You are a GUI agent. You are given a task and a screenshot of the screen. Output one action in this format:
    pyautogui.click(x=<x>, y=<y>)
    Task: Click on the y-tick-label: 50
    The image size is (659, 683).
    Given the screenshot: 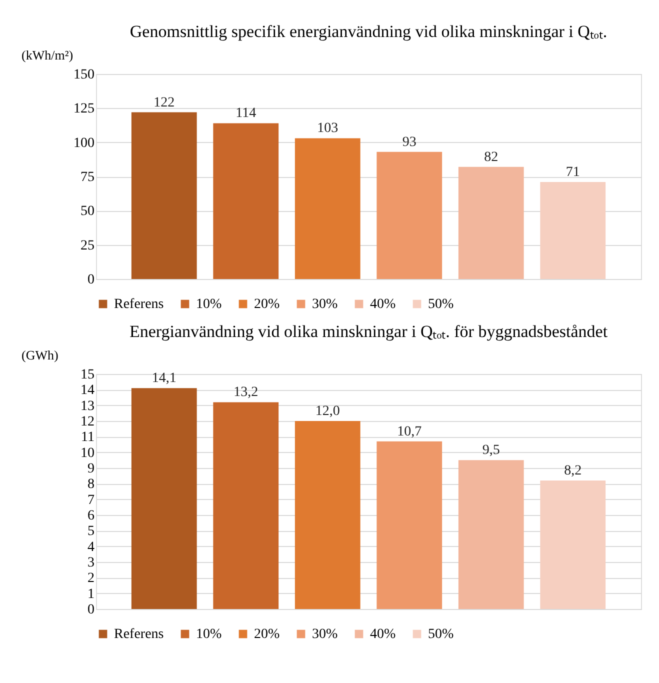 What is the action you would take?
    pyautogui.click(x=87, y=212)
    